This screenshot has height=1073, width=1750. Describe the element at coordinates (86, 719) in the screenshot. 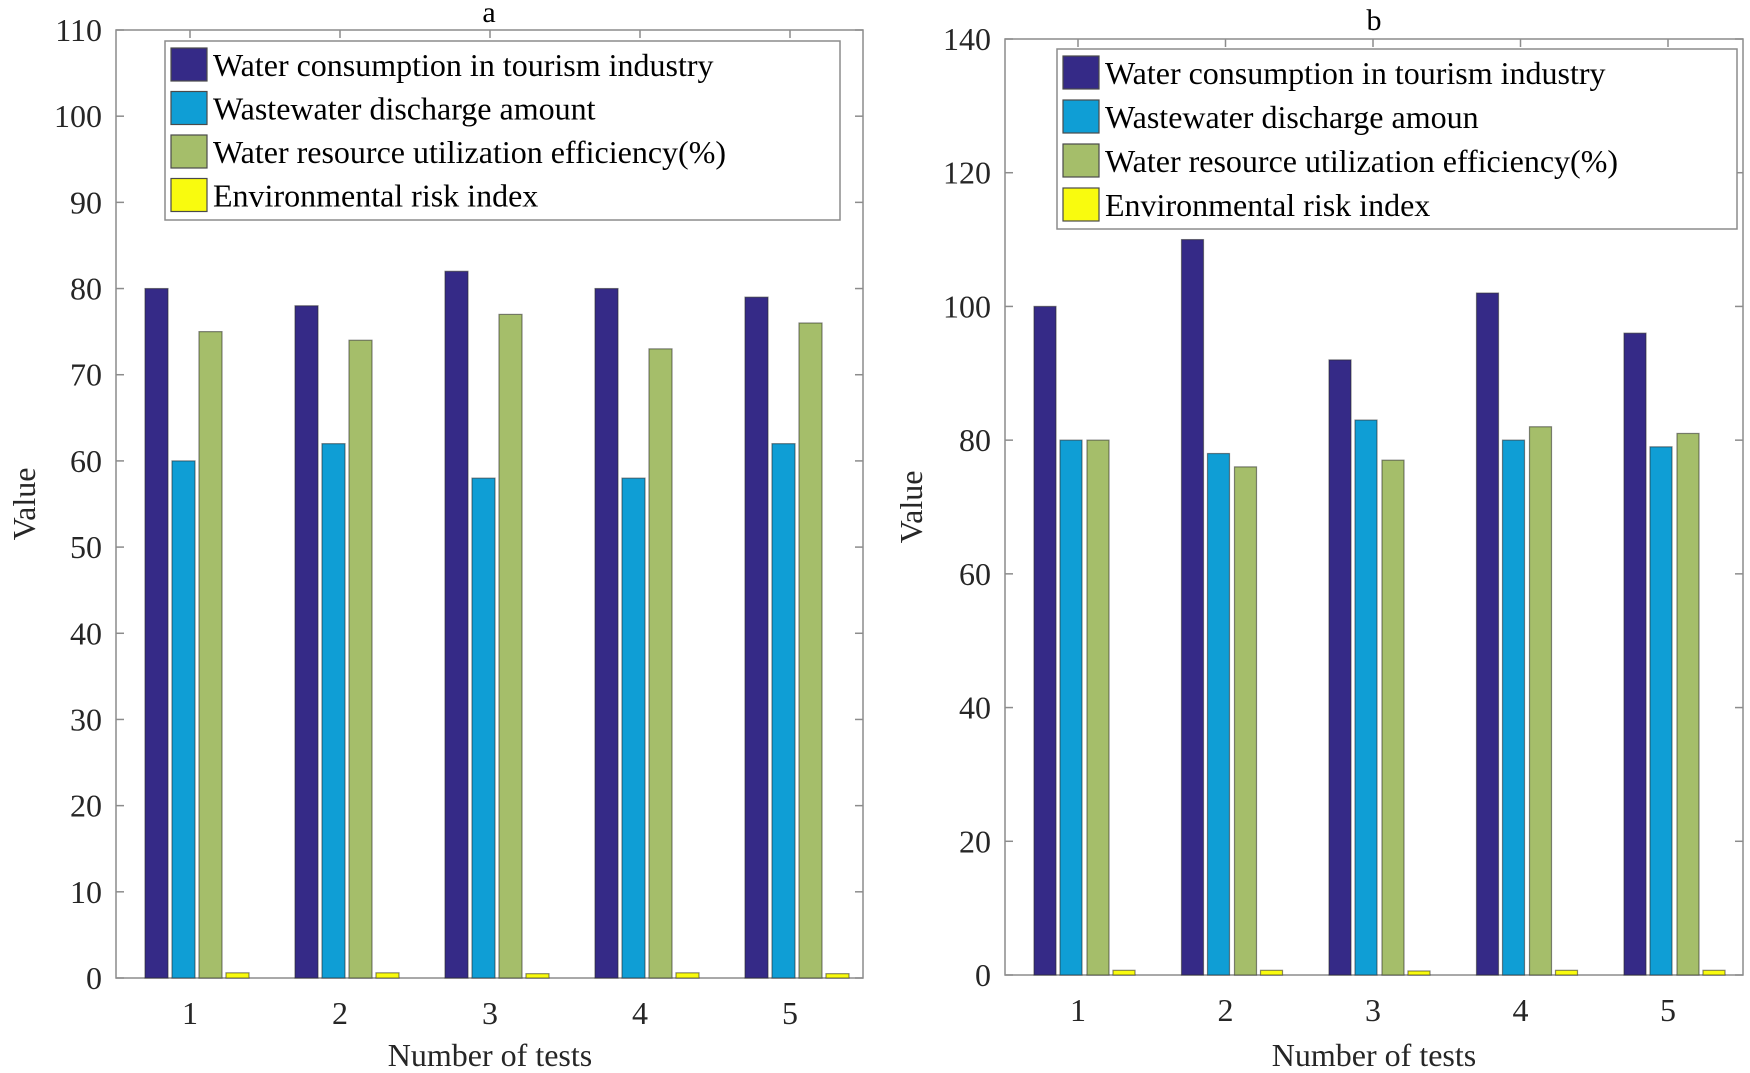

I see `y-tick-label: 30` at that location.